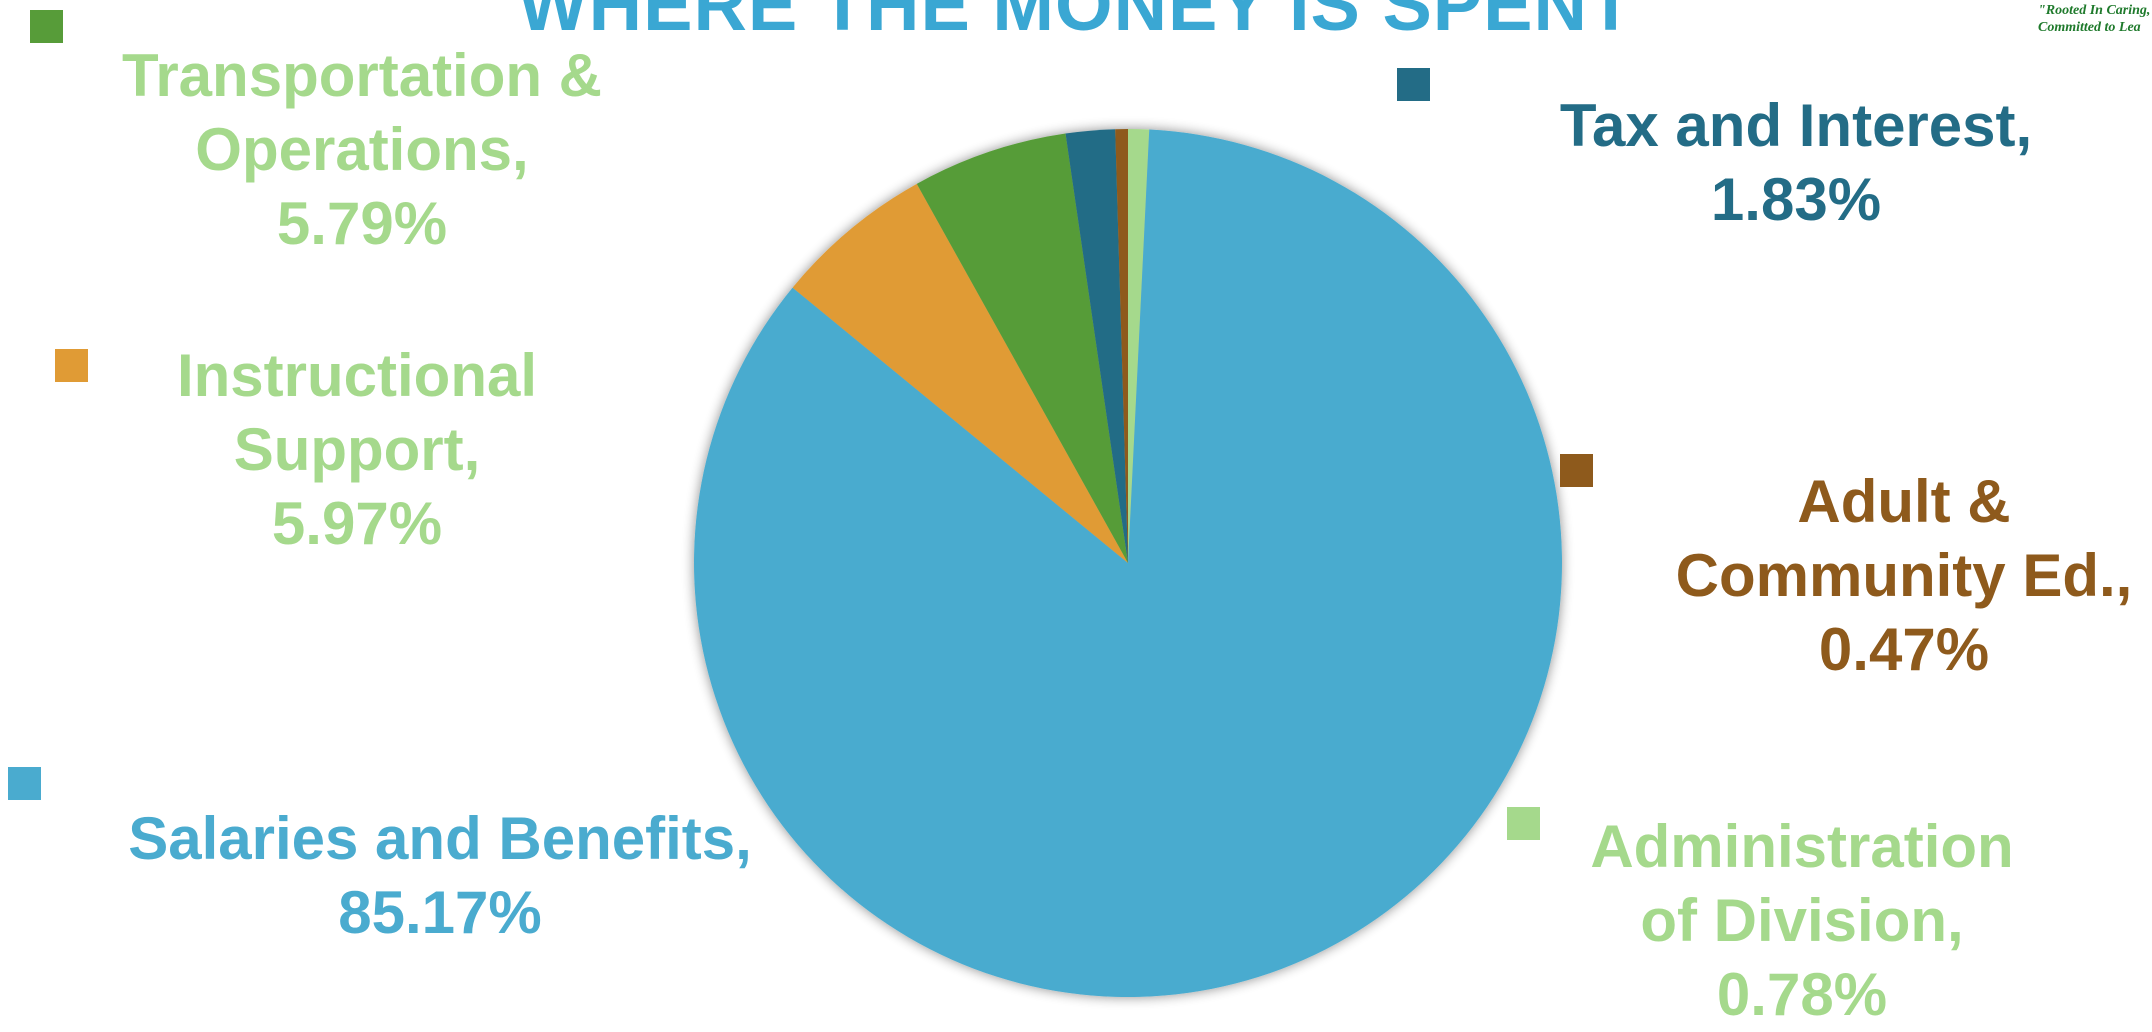 Image resolution: width=2152 pixels, height=1032 pixels. I want to click on legend-swatch-salaries-and-benefits, so click(24, 783).